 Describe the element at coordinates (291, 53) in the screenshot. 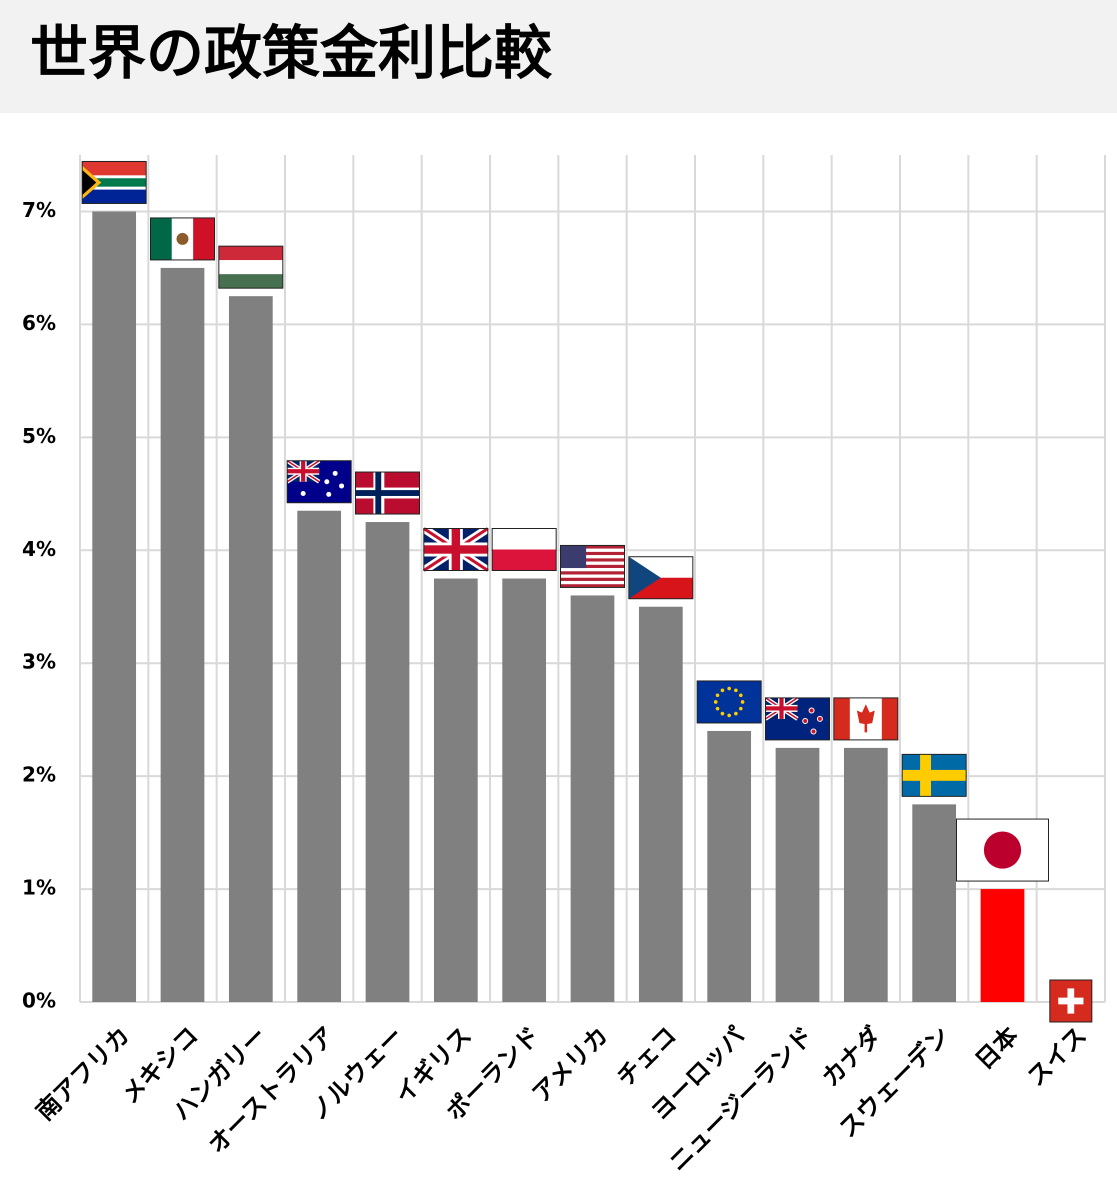

I see `chart-title: 世界の政策金利比較` at that location.